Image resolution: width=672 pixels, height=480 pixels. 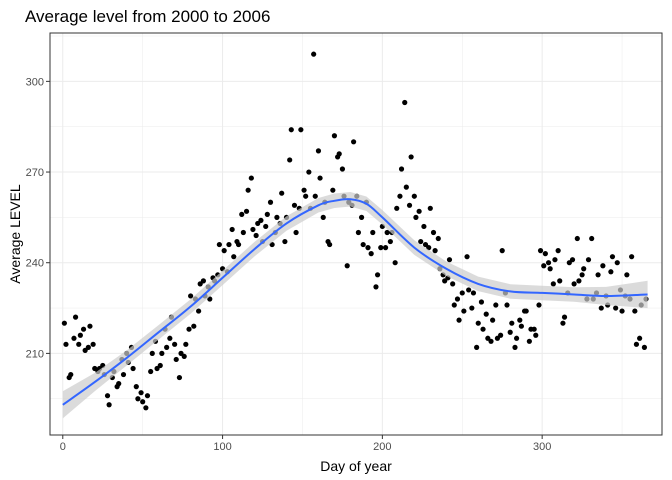 What do you see at coordinates (35, 82) in the screenshot?
I see `y-tick-label: 300` at bounding box center [35, 82].